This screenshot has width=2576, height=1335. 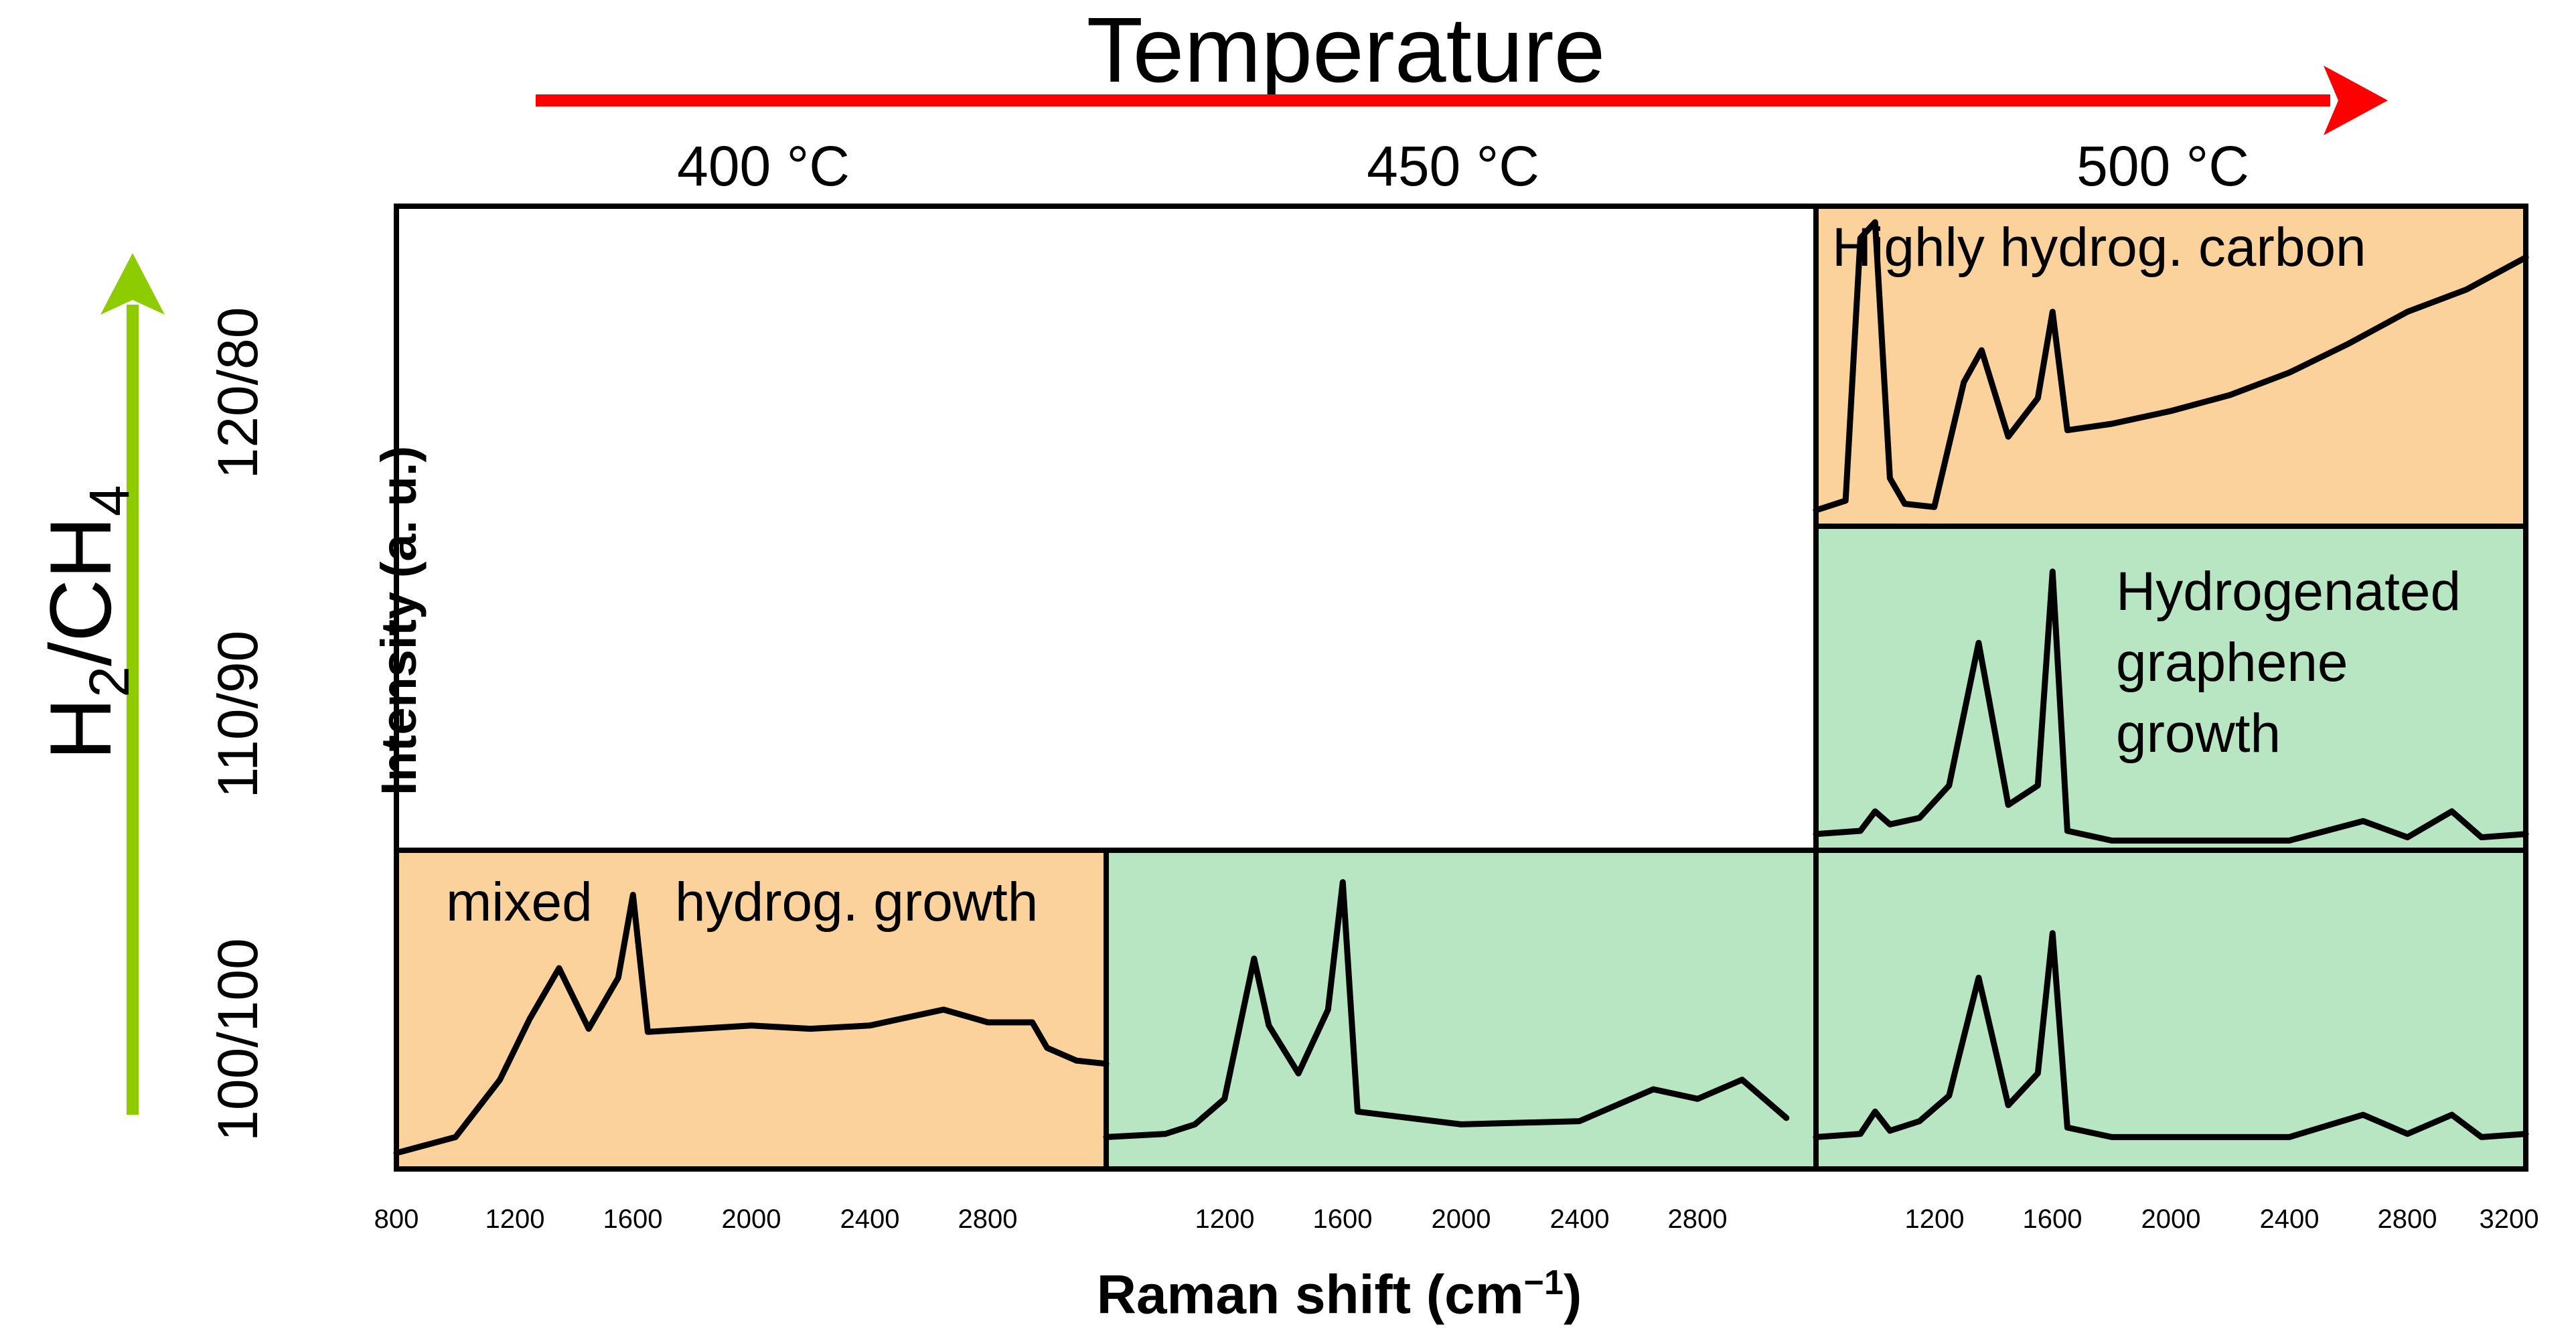 I want to click on temp-label-500: 500 °C, so click(x=2162, y=166).